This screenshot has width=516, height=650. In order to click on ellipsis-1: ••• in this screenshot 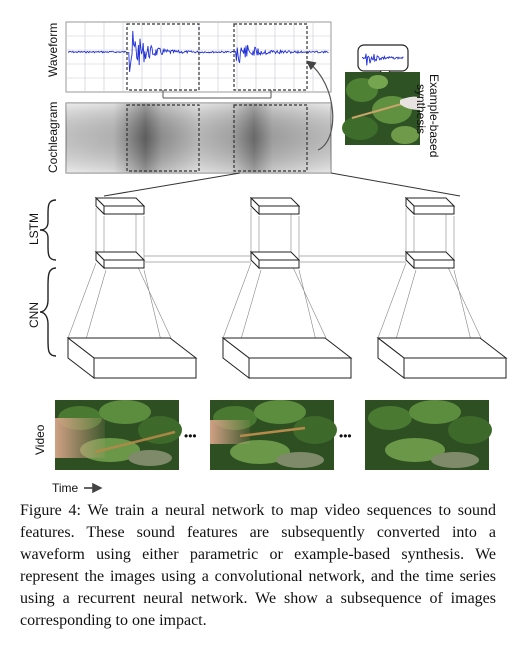, I will do `click(190, 436)`.